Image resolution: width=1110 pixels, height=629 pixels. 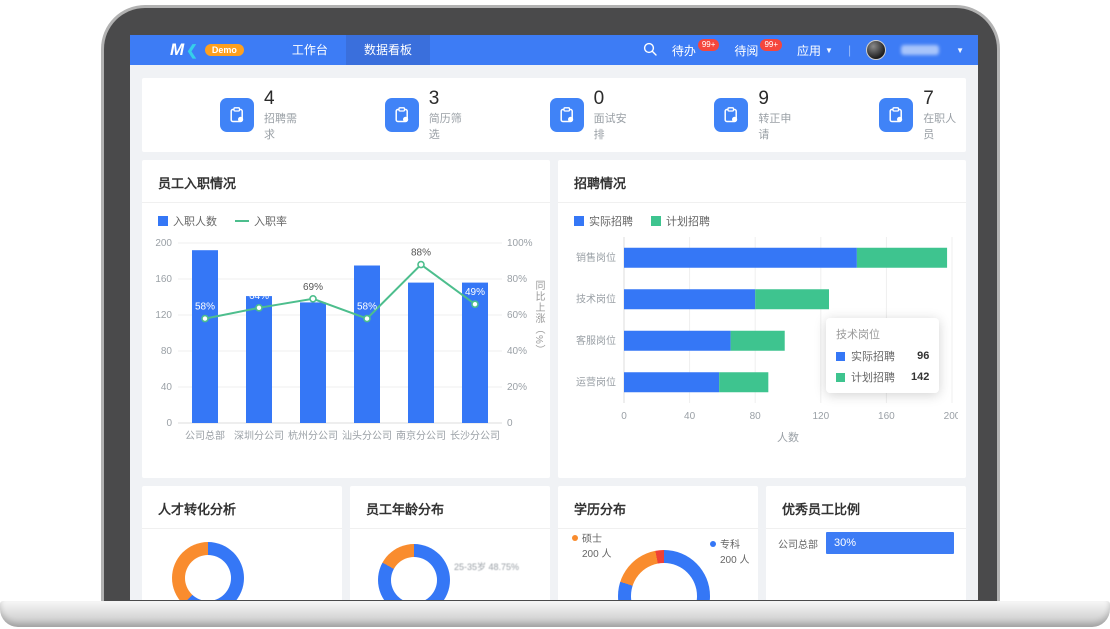 I want to click on age-distribution-card: 员工年龄分布 25-35岁 48.75%, so click(x=450, y=543).